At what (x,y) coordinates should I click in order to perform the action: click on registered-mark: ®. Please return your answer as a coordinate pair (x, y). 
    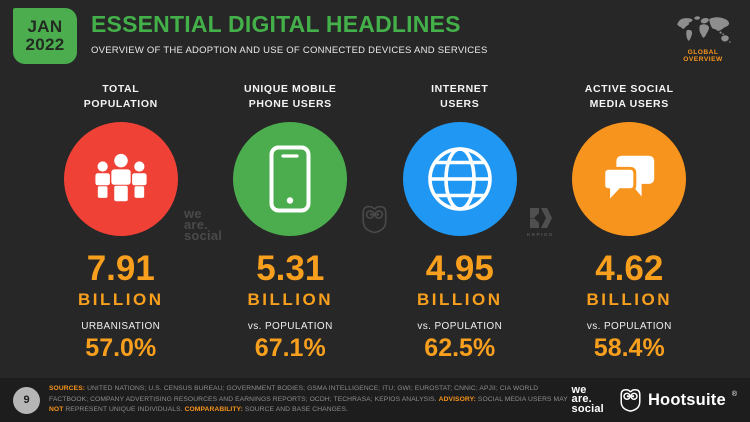
    Looking at the image, I should click on (734, 394).